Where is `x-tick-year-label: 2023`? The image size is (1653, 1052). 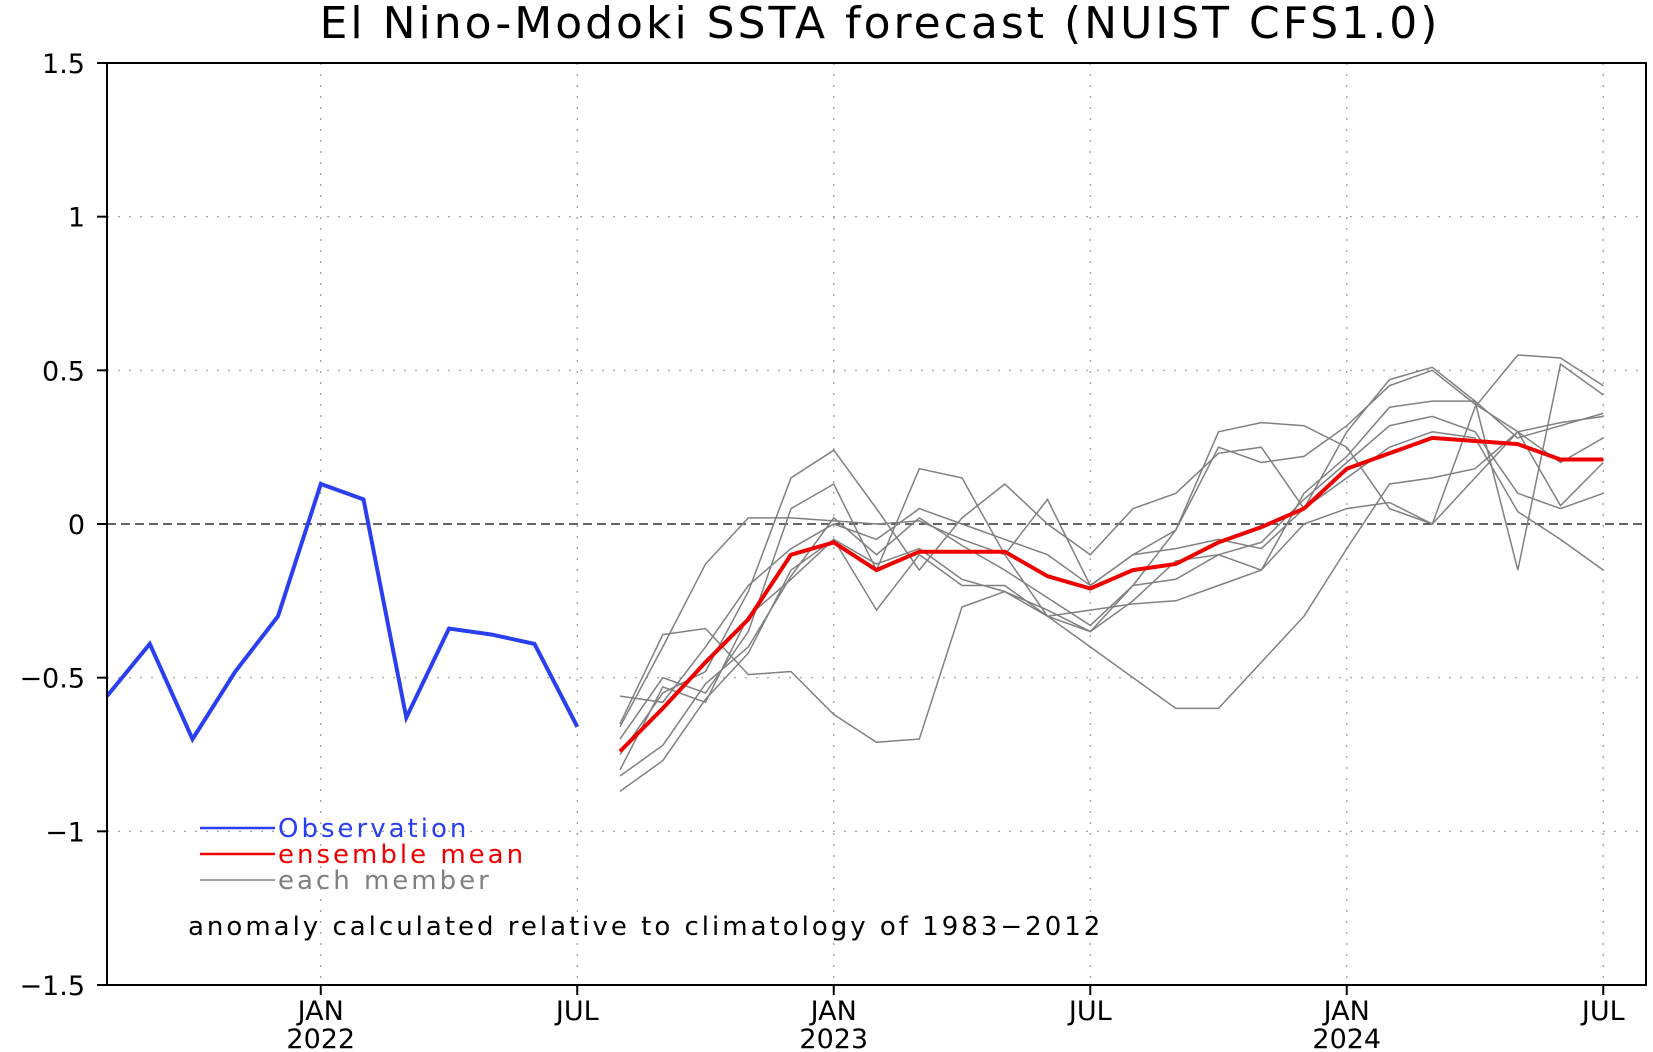 x-tick-year-label: 2023 is located at coordinates (833, 1038).